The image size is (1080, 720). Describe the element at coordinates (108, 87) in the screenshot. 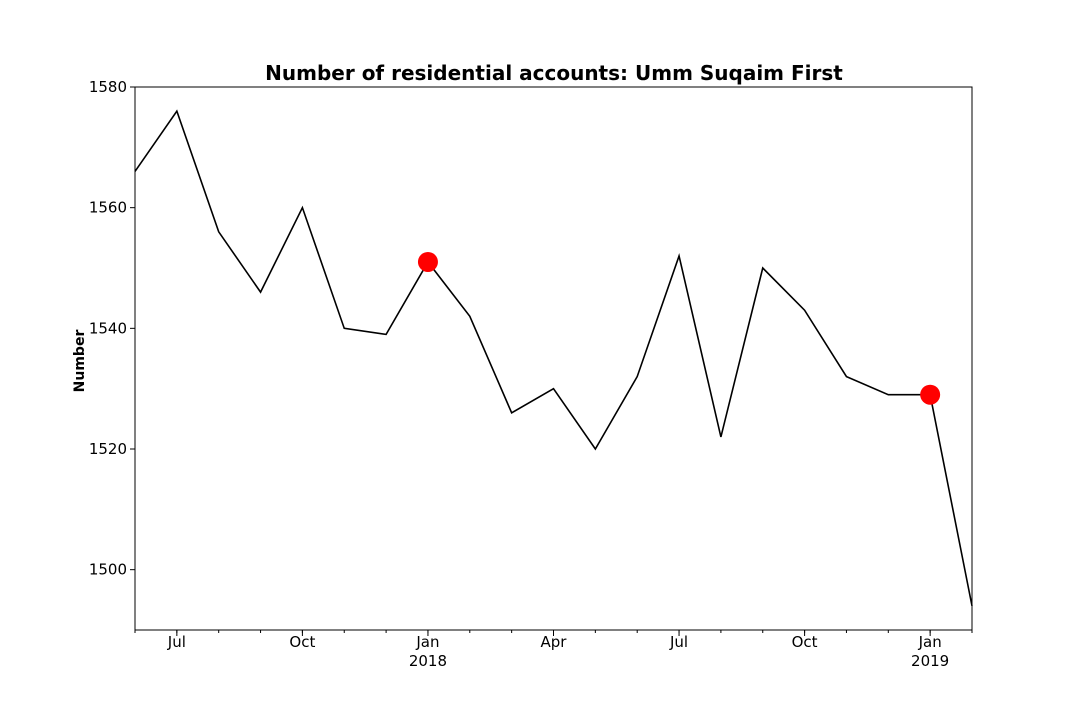

I see `y-tick-label: 1580` at that location.